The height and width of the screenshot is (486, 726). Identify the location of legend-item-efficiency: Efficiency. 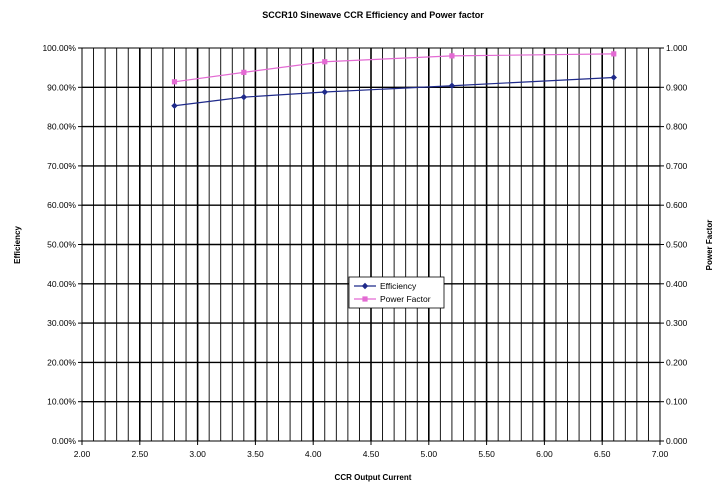
(385, 286).